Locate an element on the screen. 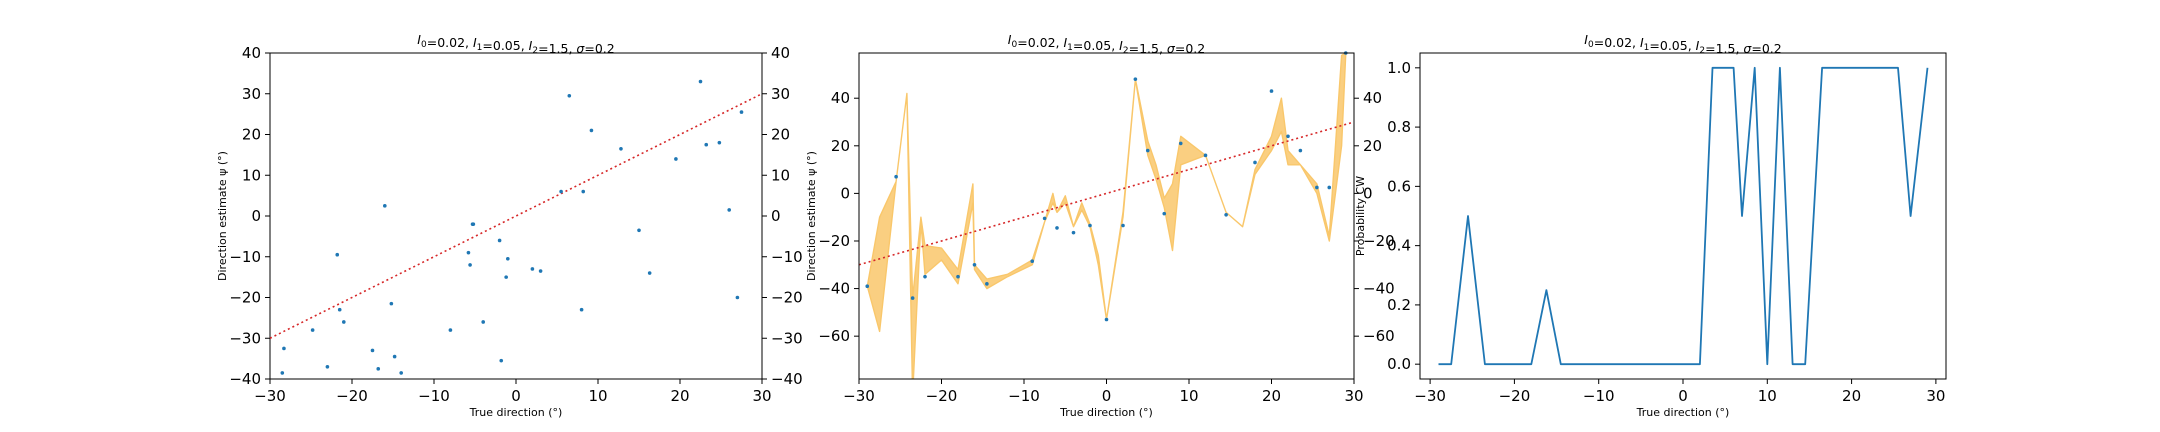 The width and height of the screenshot is (2160, 432). y-tick-label-left: −60 is located at coordinates (834, 336).